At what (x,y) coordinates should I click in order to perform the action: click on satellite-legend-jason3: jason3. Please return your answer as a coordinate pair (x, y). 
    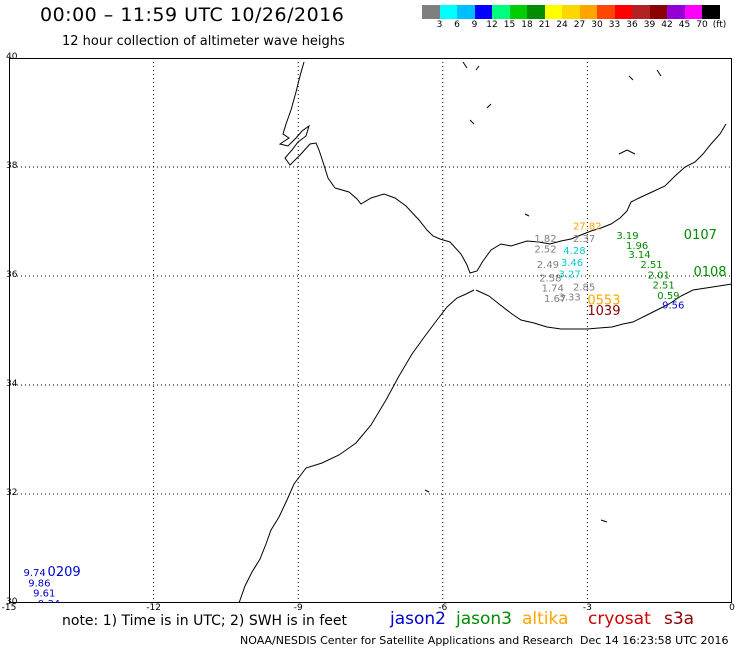
    Looking at the image, I should click on (484, 619).